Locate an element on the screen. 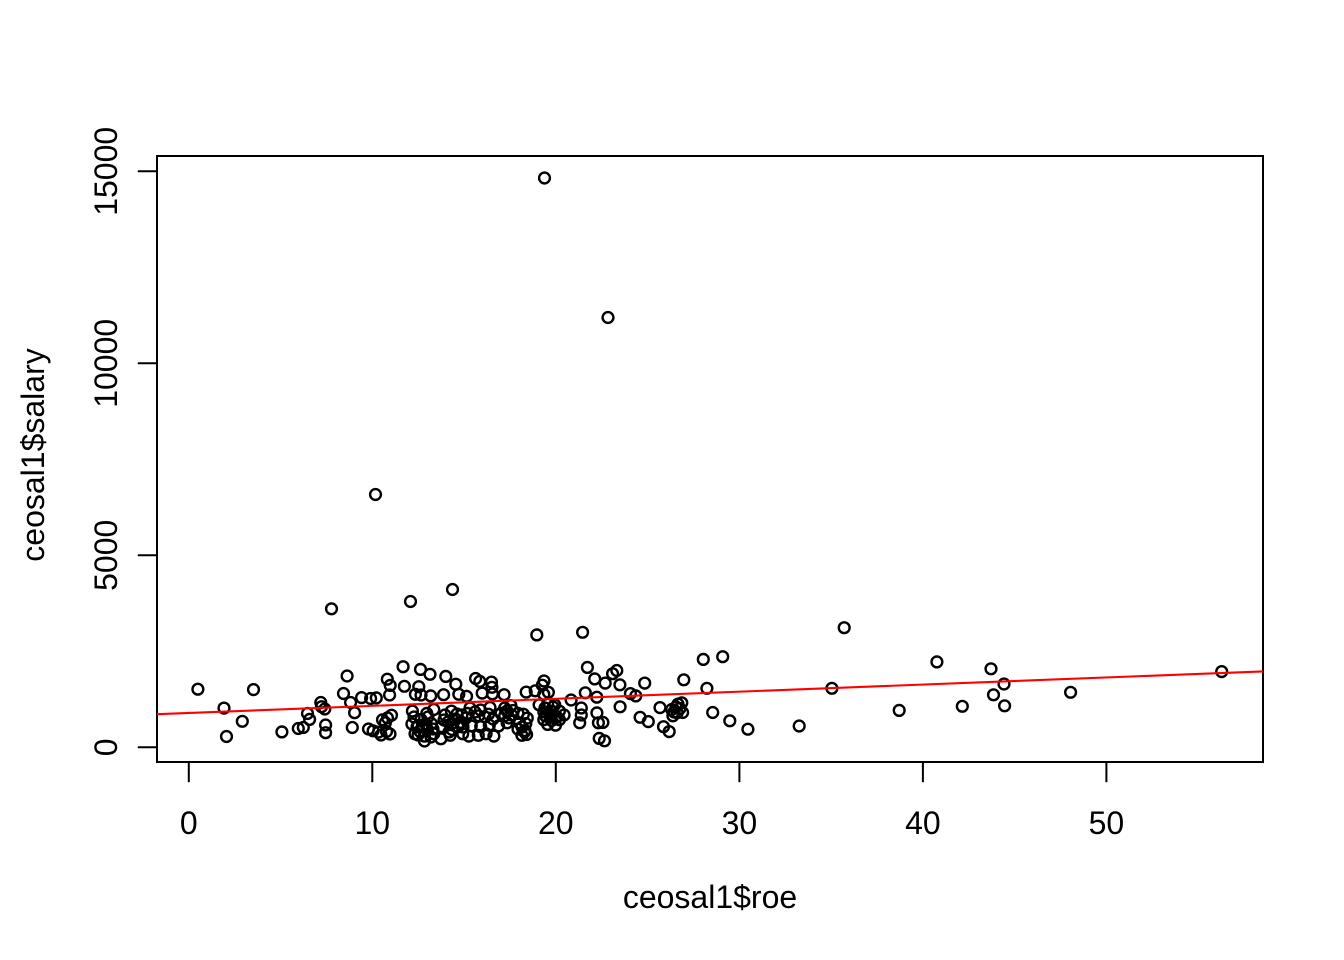 Image resolution: width=1344 pixels, height=960 pixels. svg-text: ceosal1$salary is located at coordinates (33, 454).